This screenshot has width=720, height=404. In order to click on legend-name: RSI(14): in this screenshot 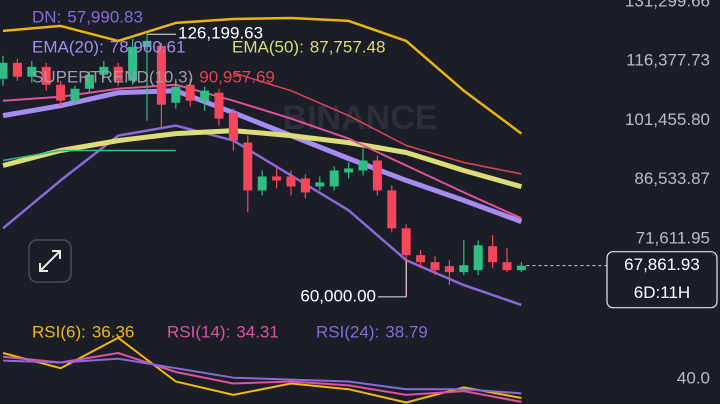, I will do `click(198, 331)`.